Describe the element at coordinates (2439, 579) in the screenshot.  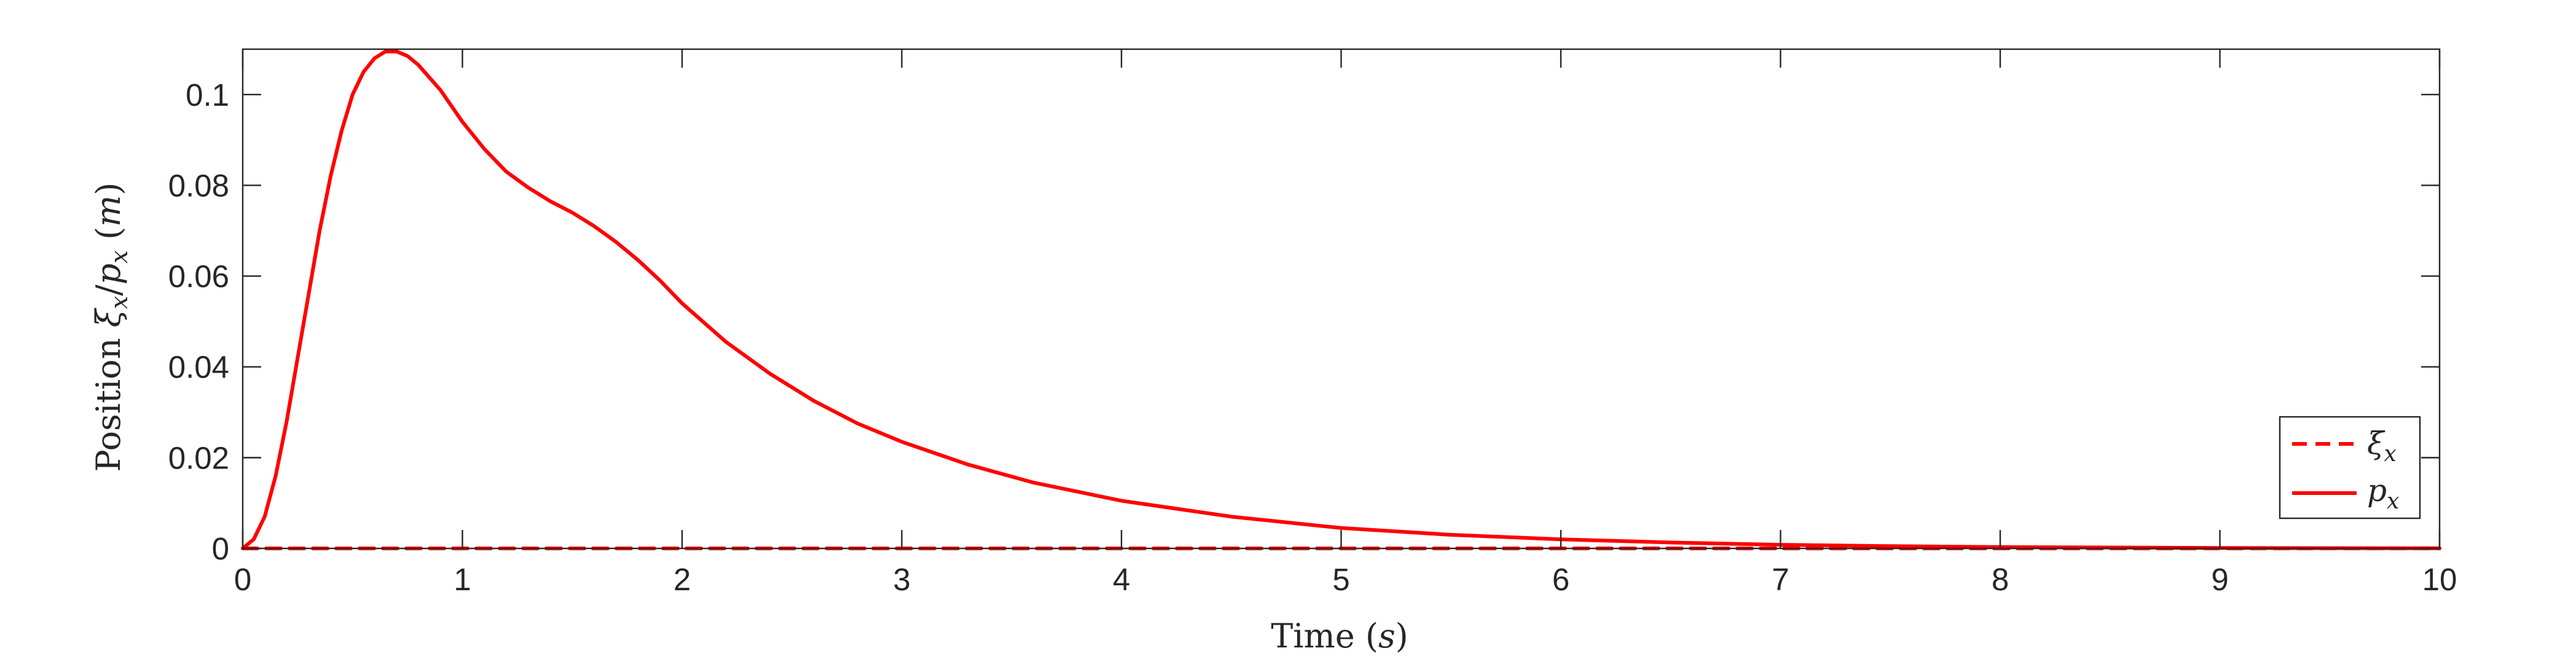
I see `x-tick-label: 10` at that location.